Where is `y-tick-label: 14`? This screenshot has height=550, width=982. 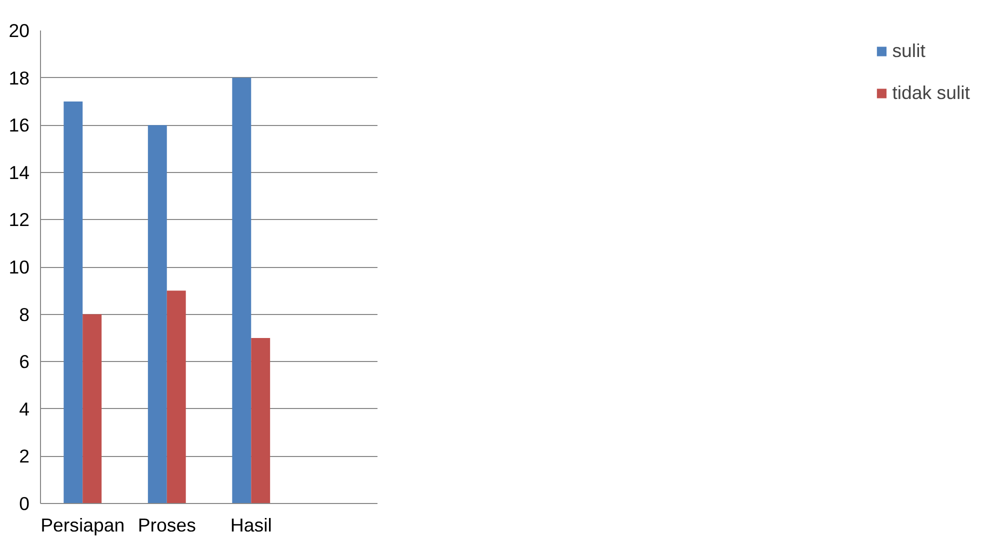 y-tick-label: 14 is located at coordinates (19, 172).